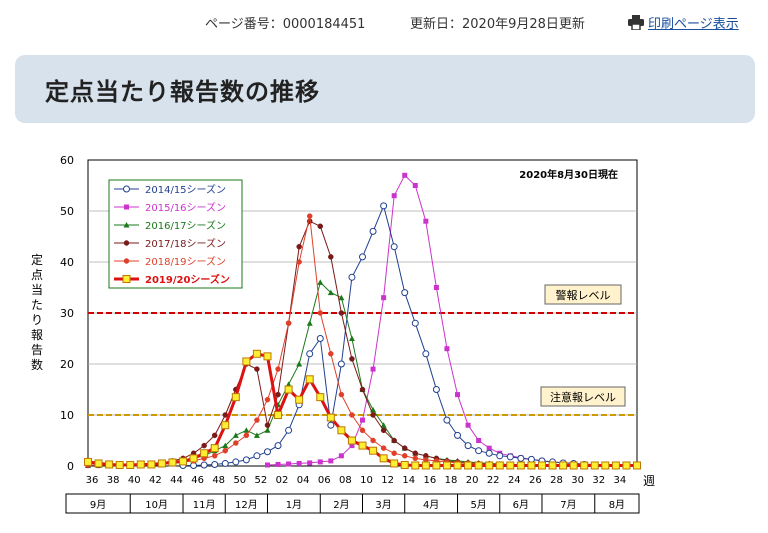  Describe the element at coordinates (182, 92) in the screenshot. I see `page-title: 定点当たり報告数の推移` at that location.